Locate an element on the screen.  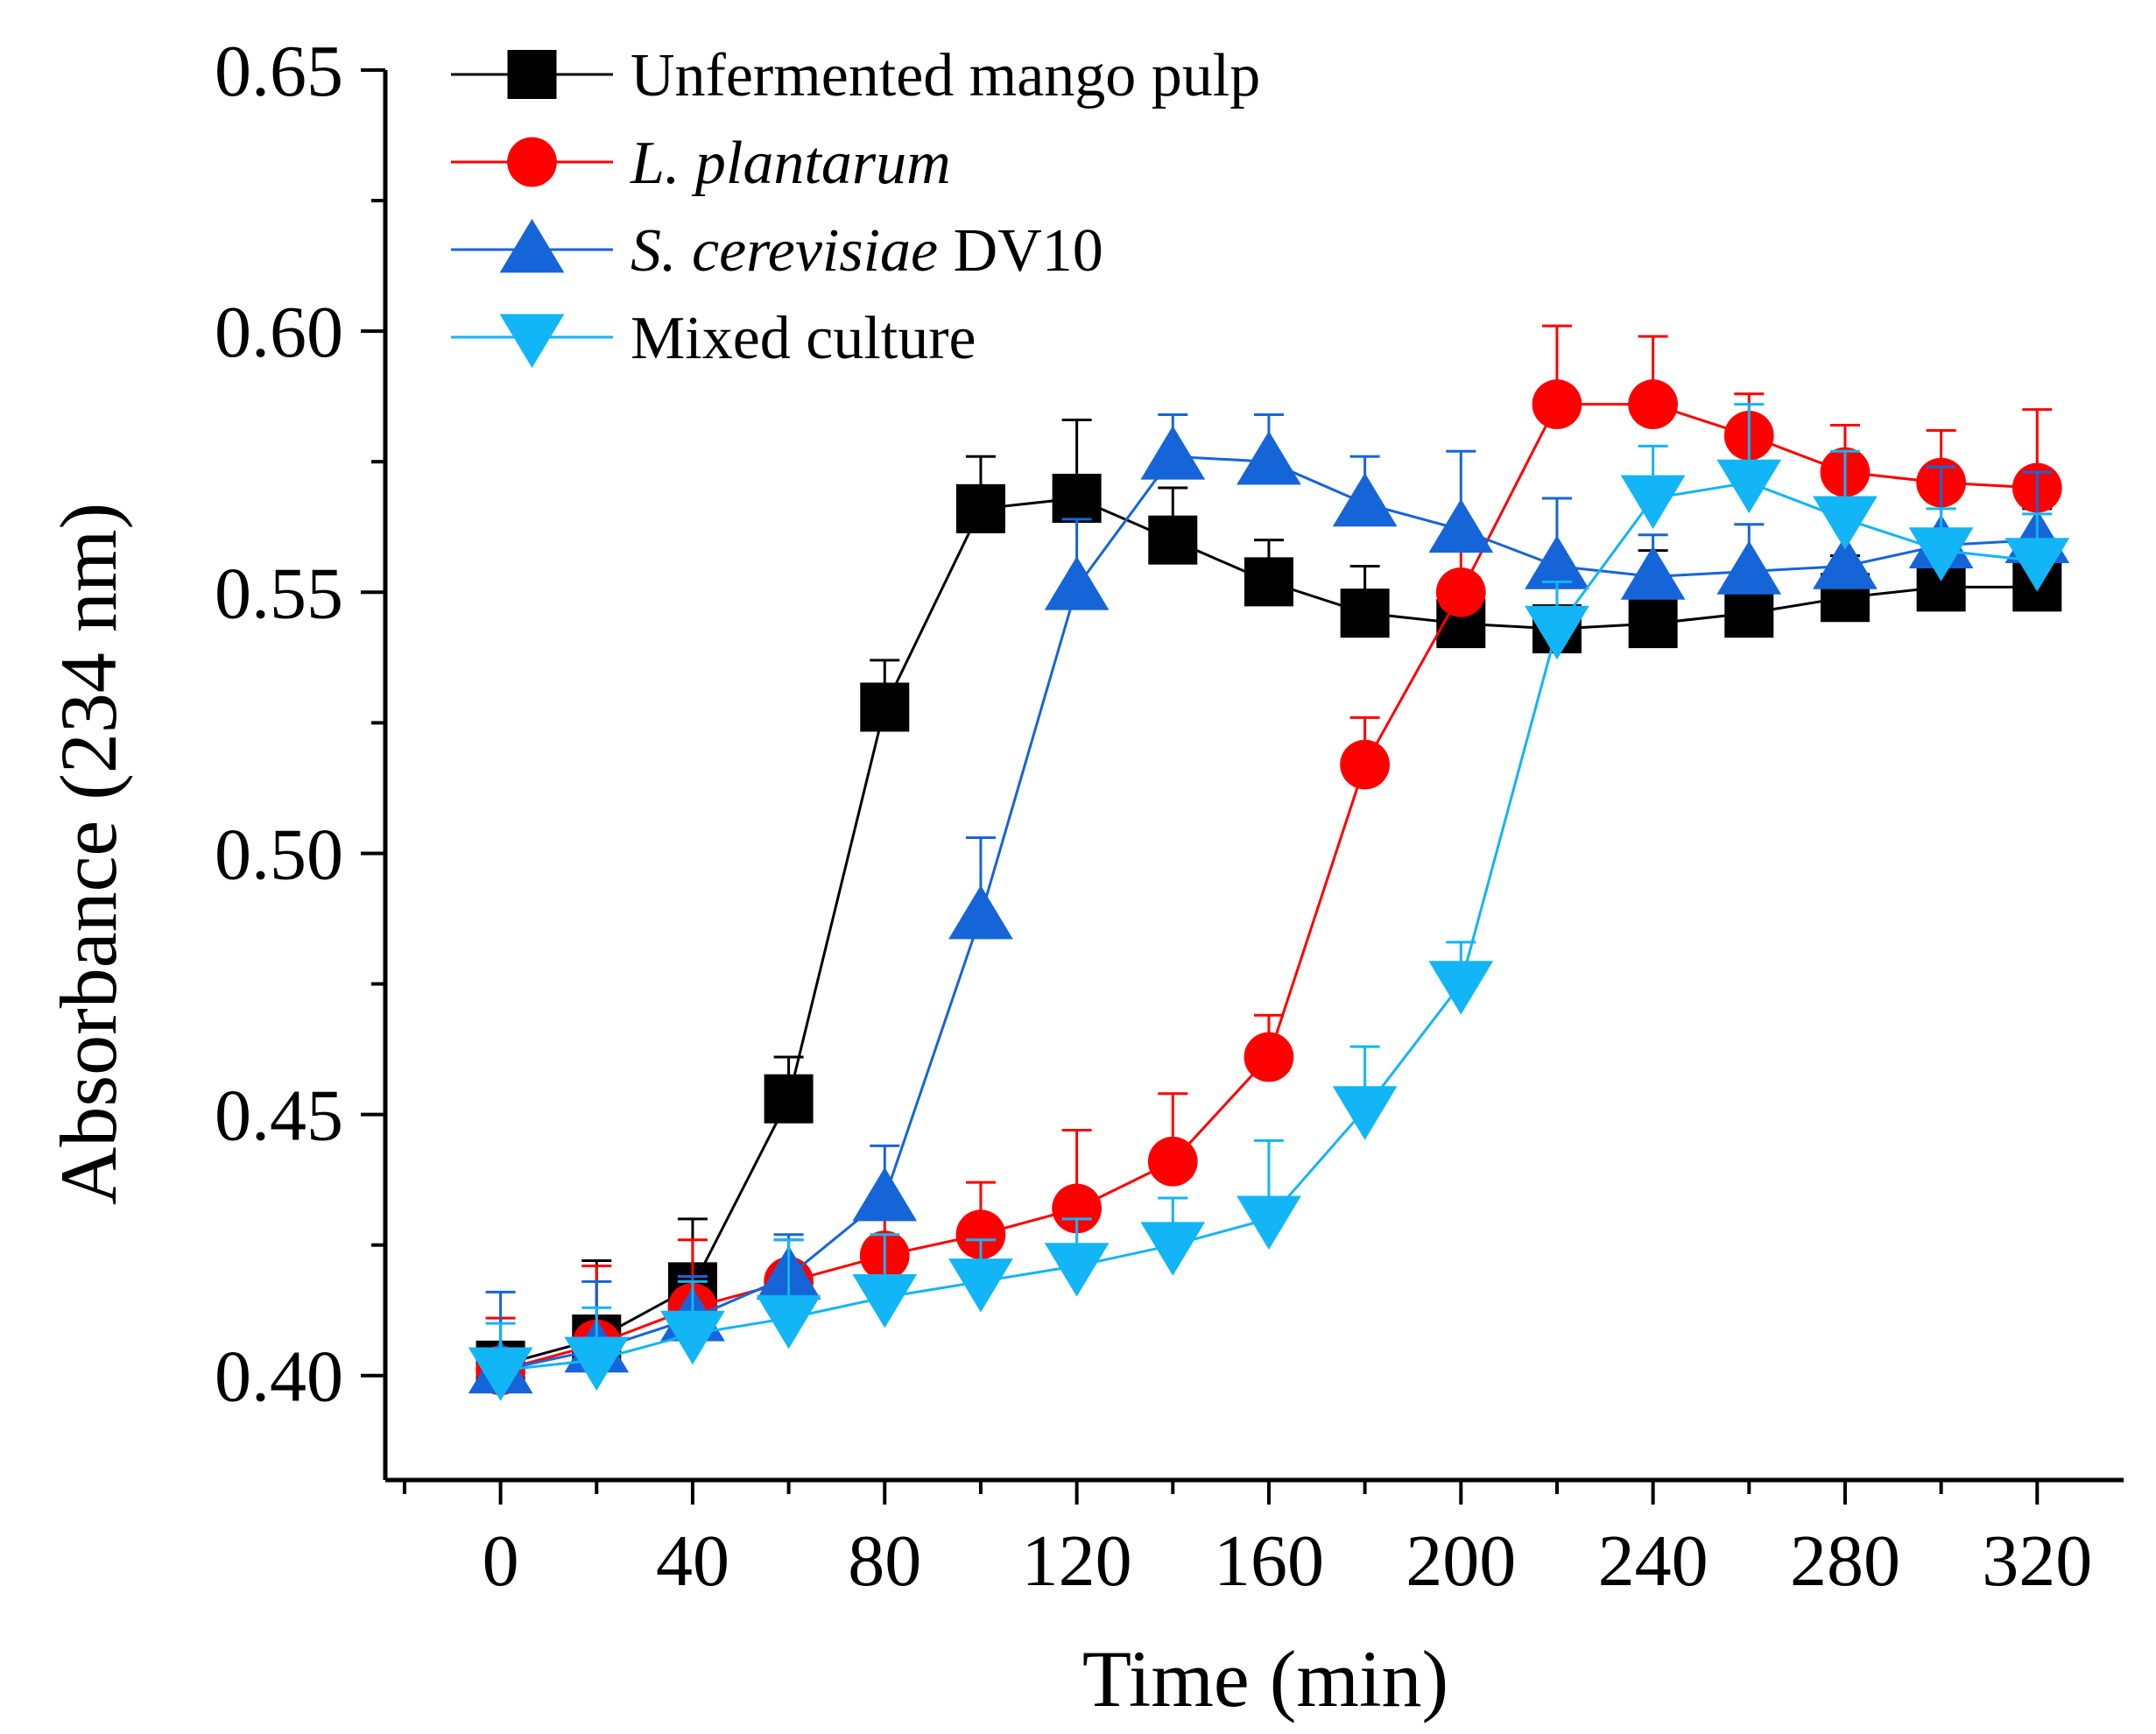
x-tick-label: 320 is located at coordinates (2037, 1561).